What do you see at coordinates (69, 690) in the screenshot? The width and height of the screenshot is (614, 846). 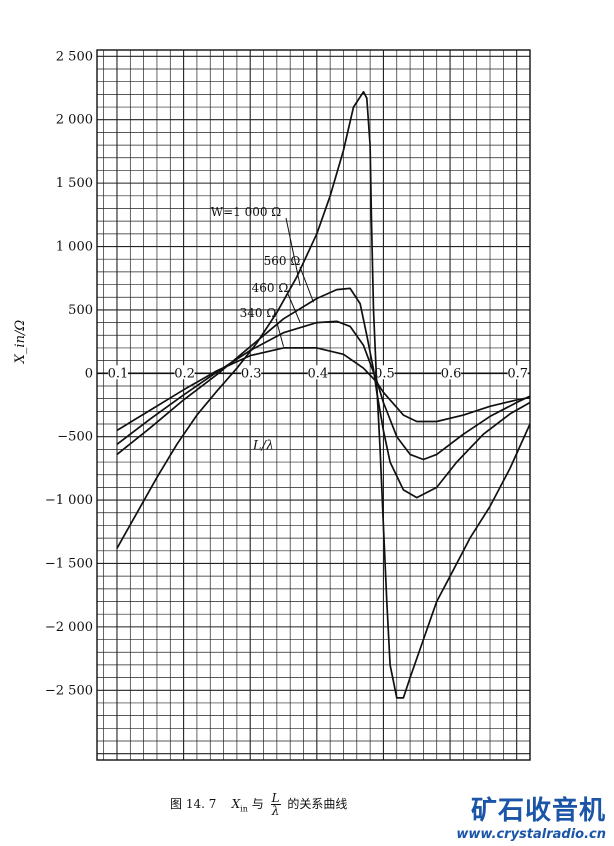 I see `y-tick-label: −2 500` at bounding box center [69, 690].